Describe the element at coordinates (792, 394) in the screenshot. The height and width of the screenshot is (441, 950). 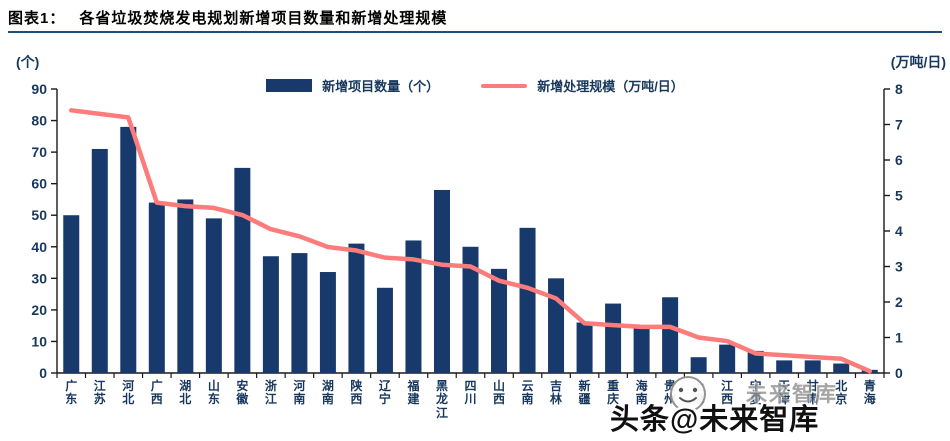
I see `watermark-ghost-text: 未来智库` at that location.